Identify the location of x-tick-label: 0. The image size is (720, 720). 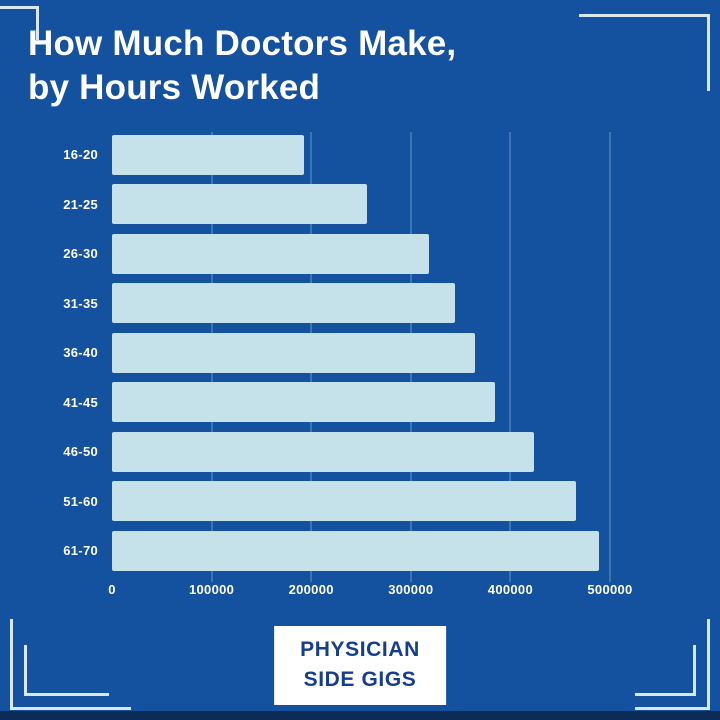
(112, 589).